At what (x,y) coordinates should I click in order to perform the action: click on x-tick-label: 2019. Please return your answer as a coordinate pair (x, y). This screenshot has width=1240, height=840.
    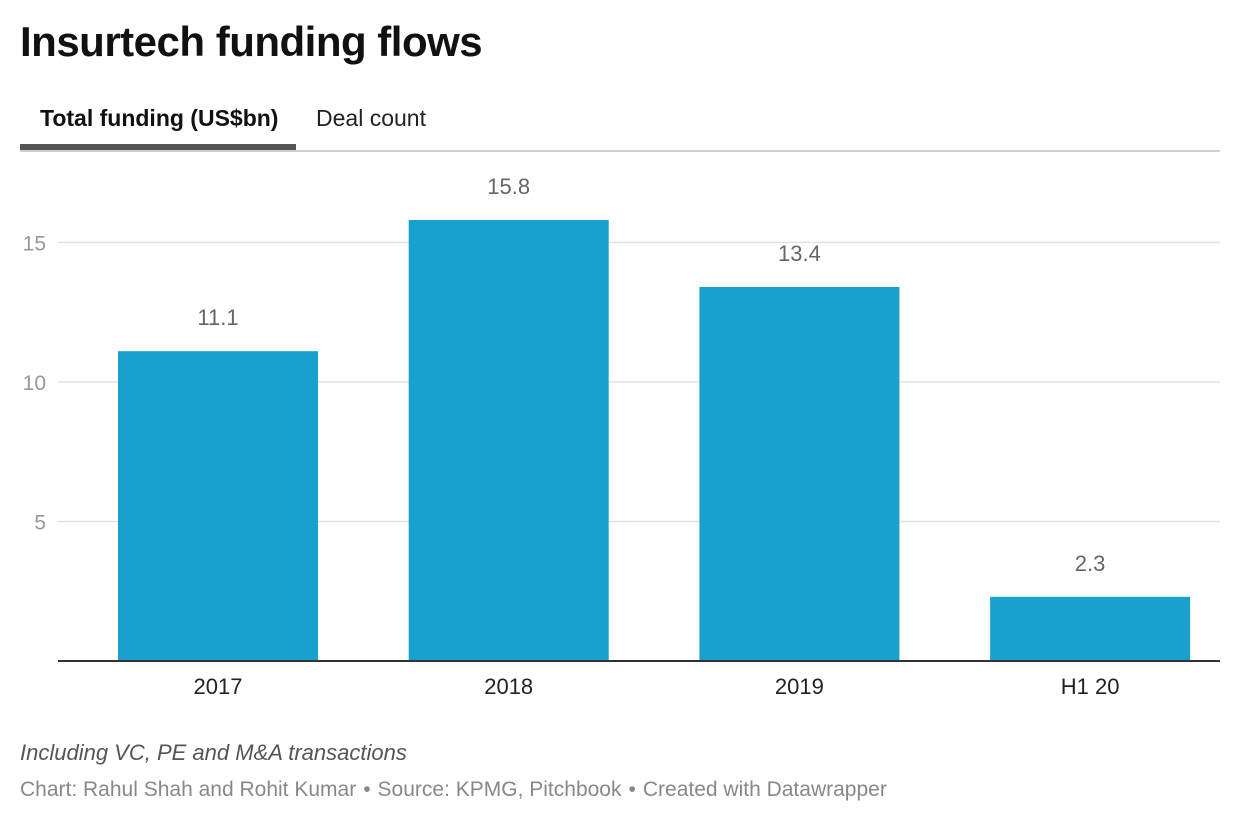
    Looking at the image, I should click on (799, 686).